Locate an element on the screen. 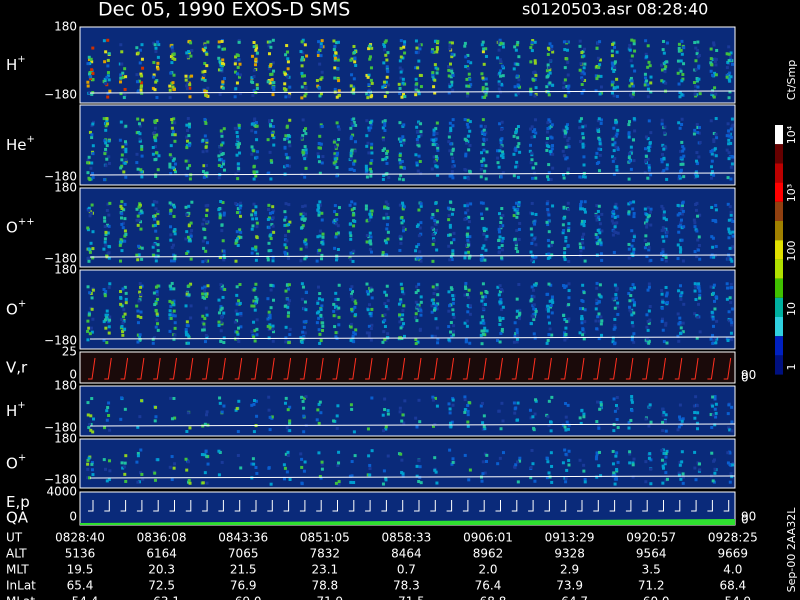 This screenshot has height=600, width=800. table-cell: 78.8 is located at coordinates (324, 586).